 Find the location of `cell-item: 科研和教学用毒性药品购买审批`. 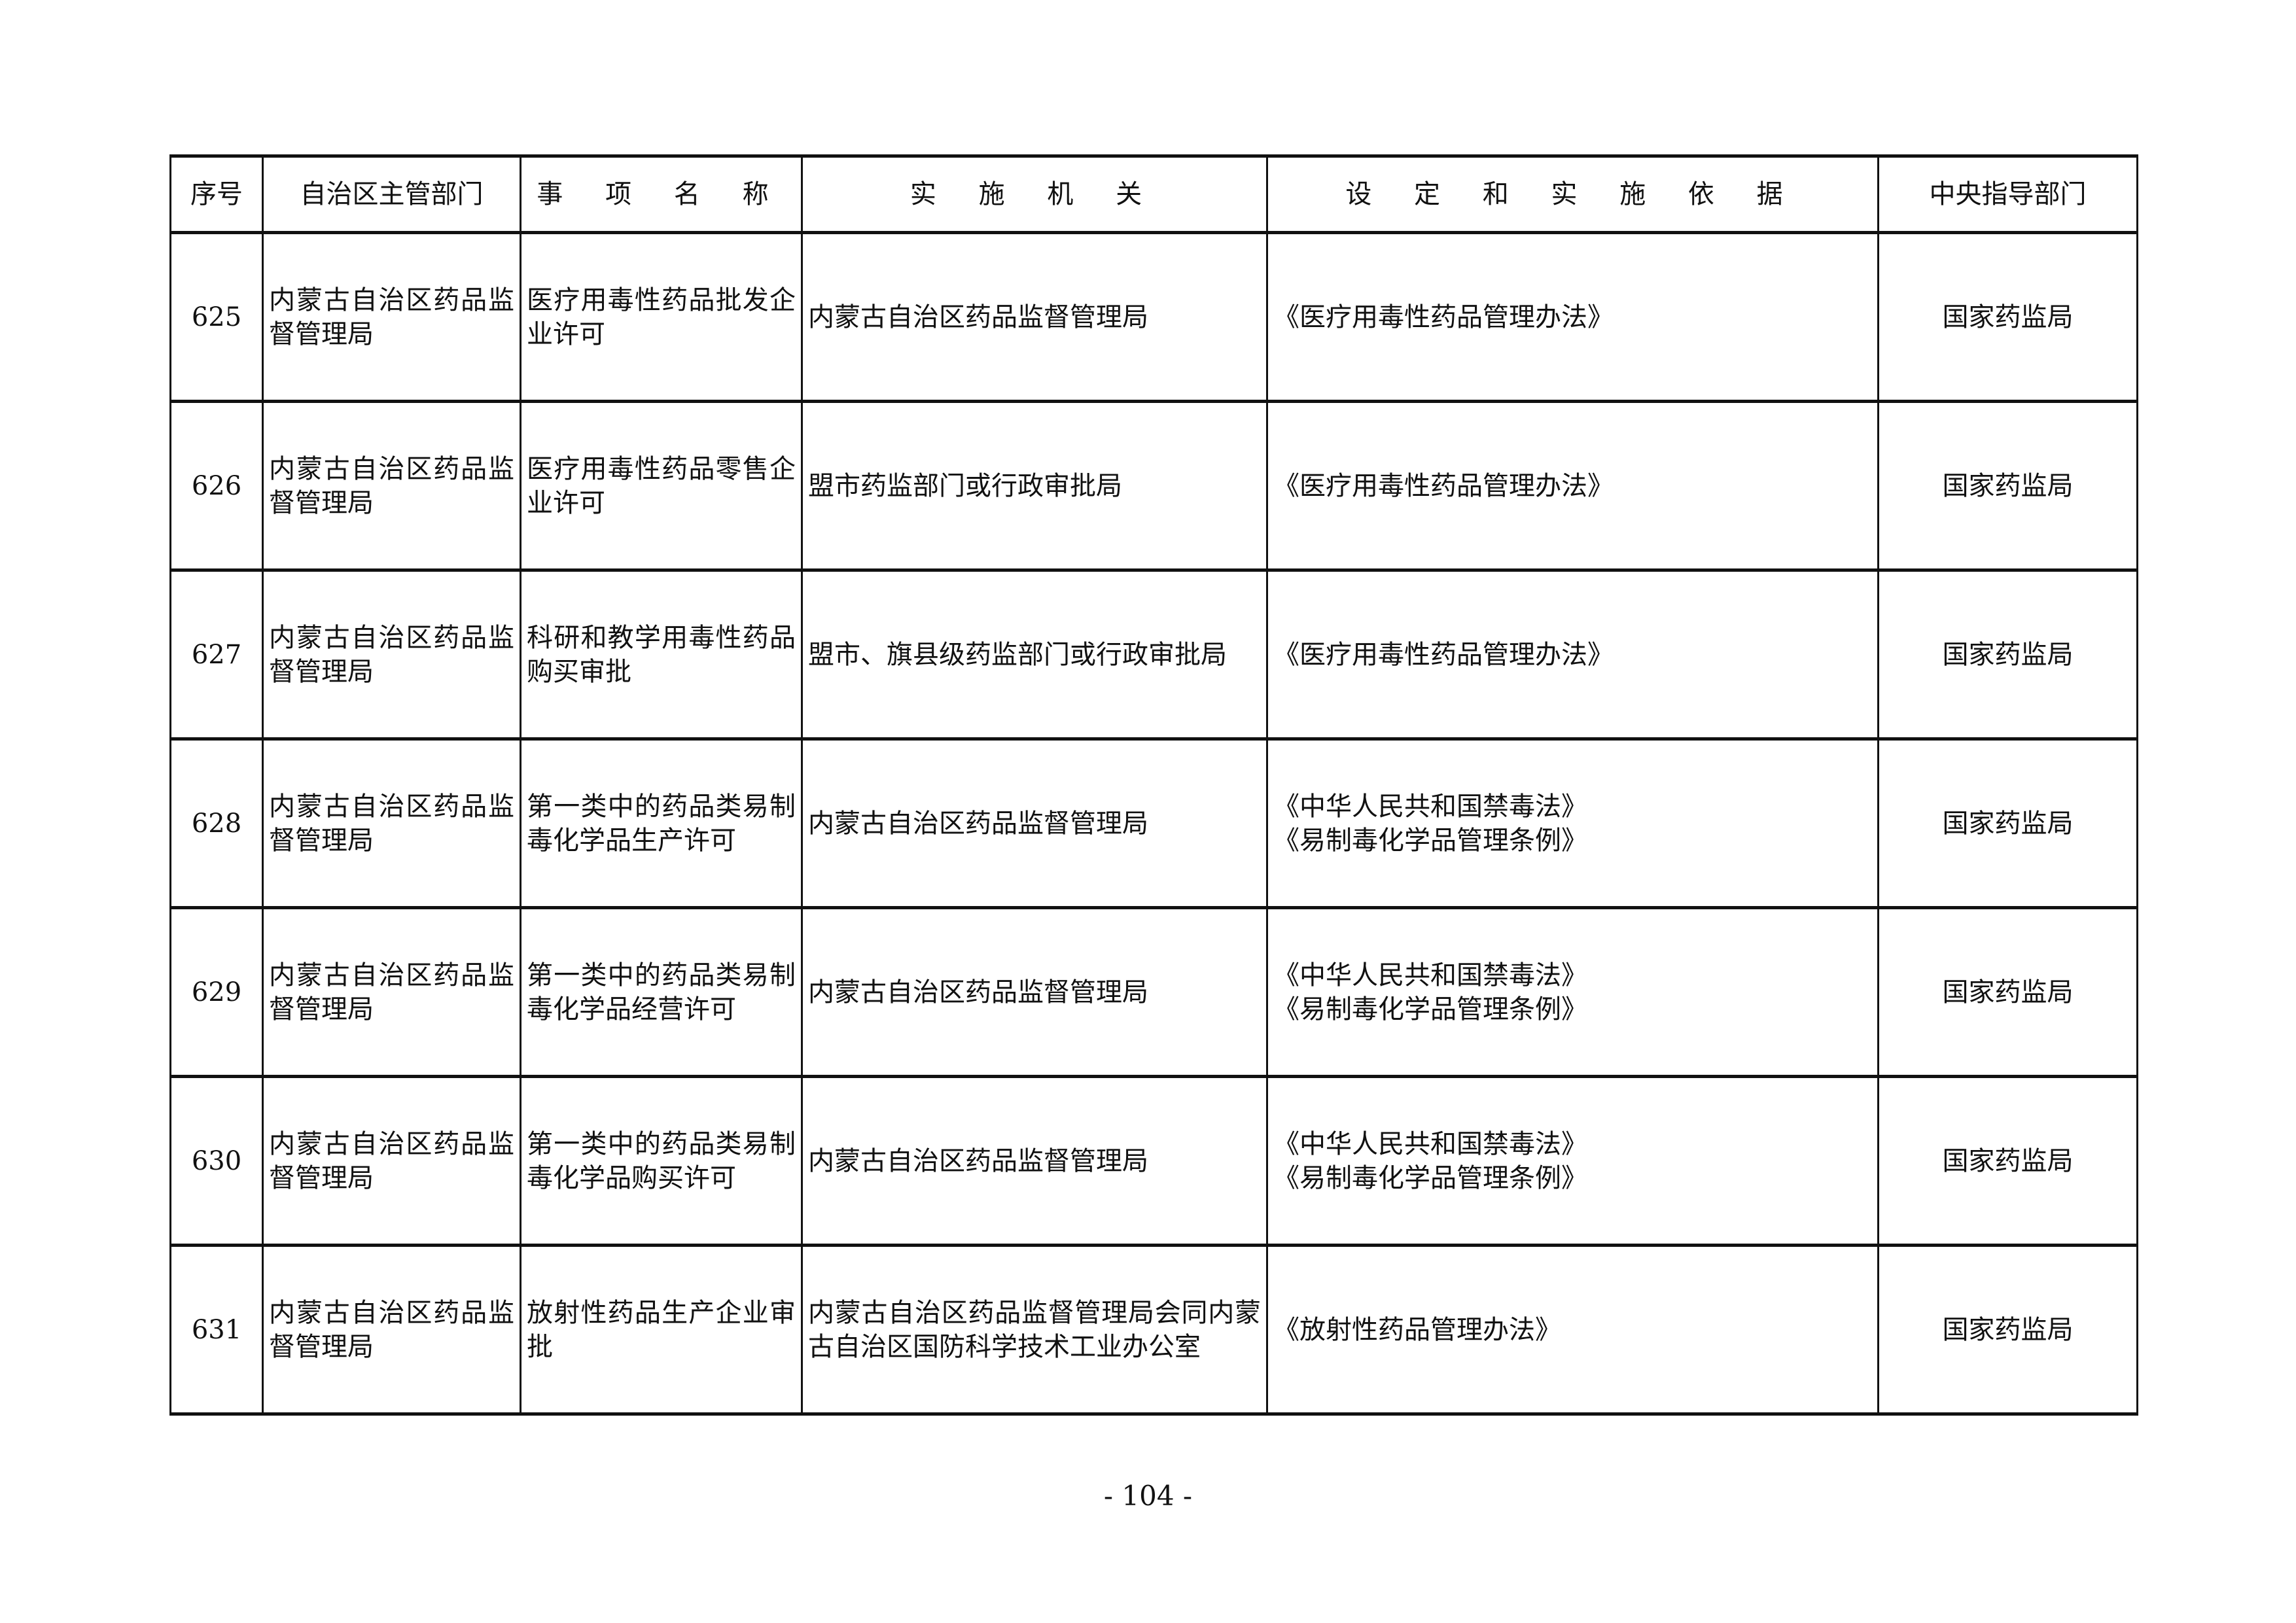

cell-item: 科研和教学用毒性药品购买审批 is located at coordinates (661, 654).